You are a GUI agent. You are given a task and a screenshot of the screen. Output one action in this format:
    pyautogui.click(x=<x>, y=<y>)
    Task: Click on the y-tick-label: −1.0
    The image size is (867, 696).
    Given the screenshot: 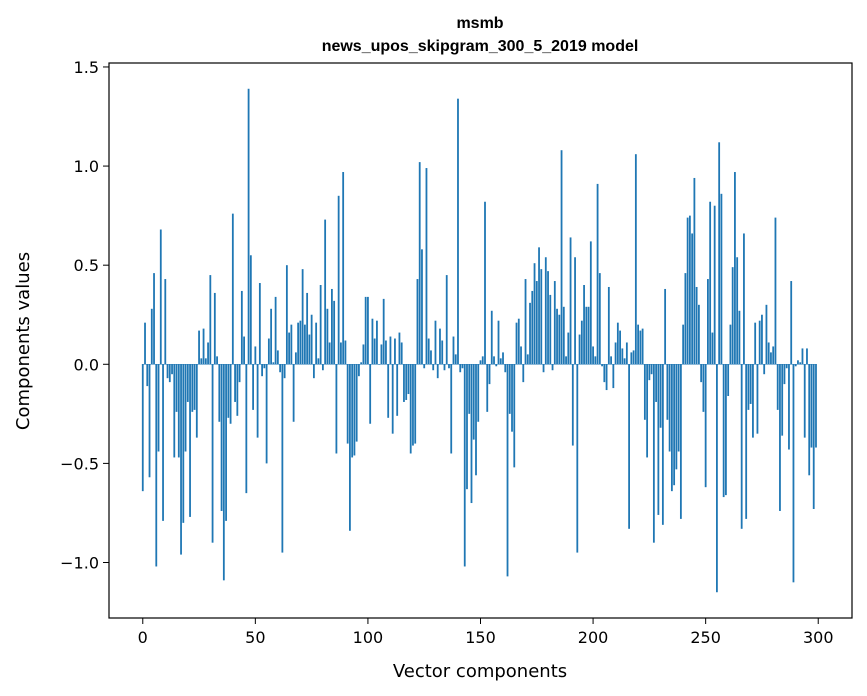 What is the action you would take?
    pyautogui.click(x=79, y=563)
    